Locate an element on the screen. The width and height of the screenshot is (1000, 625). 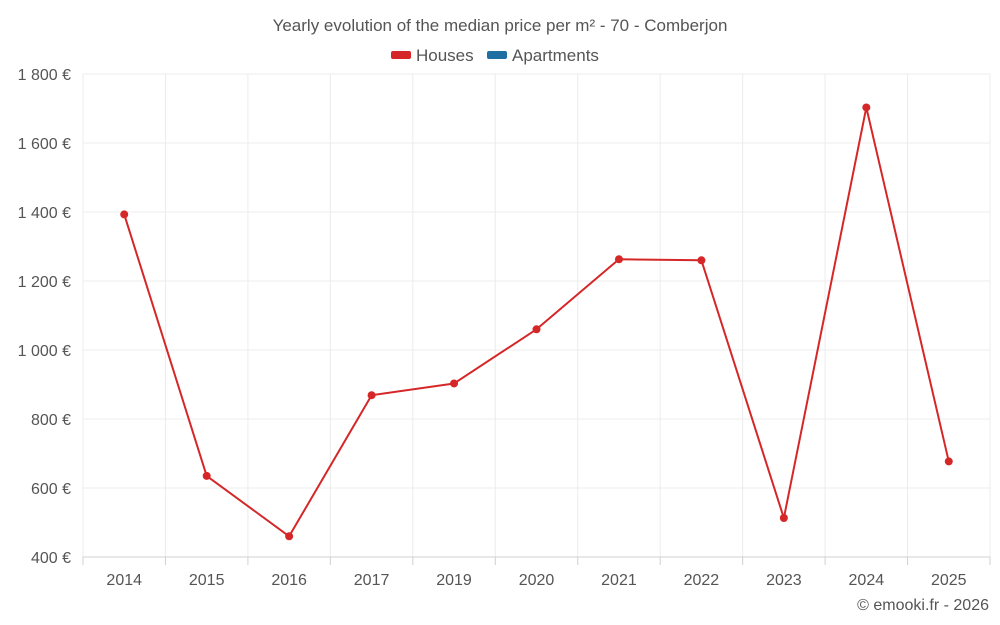
x-tick-label: 2015 is located at coordinates (207, 580).